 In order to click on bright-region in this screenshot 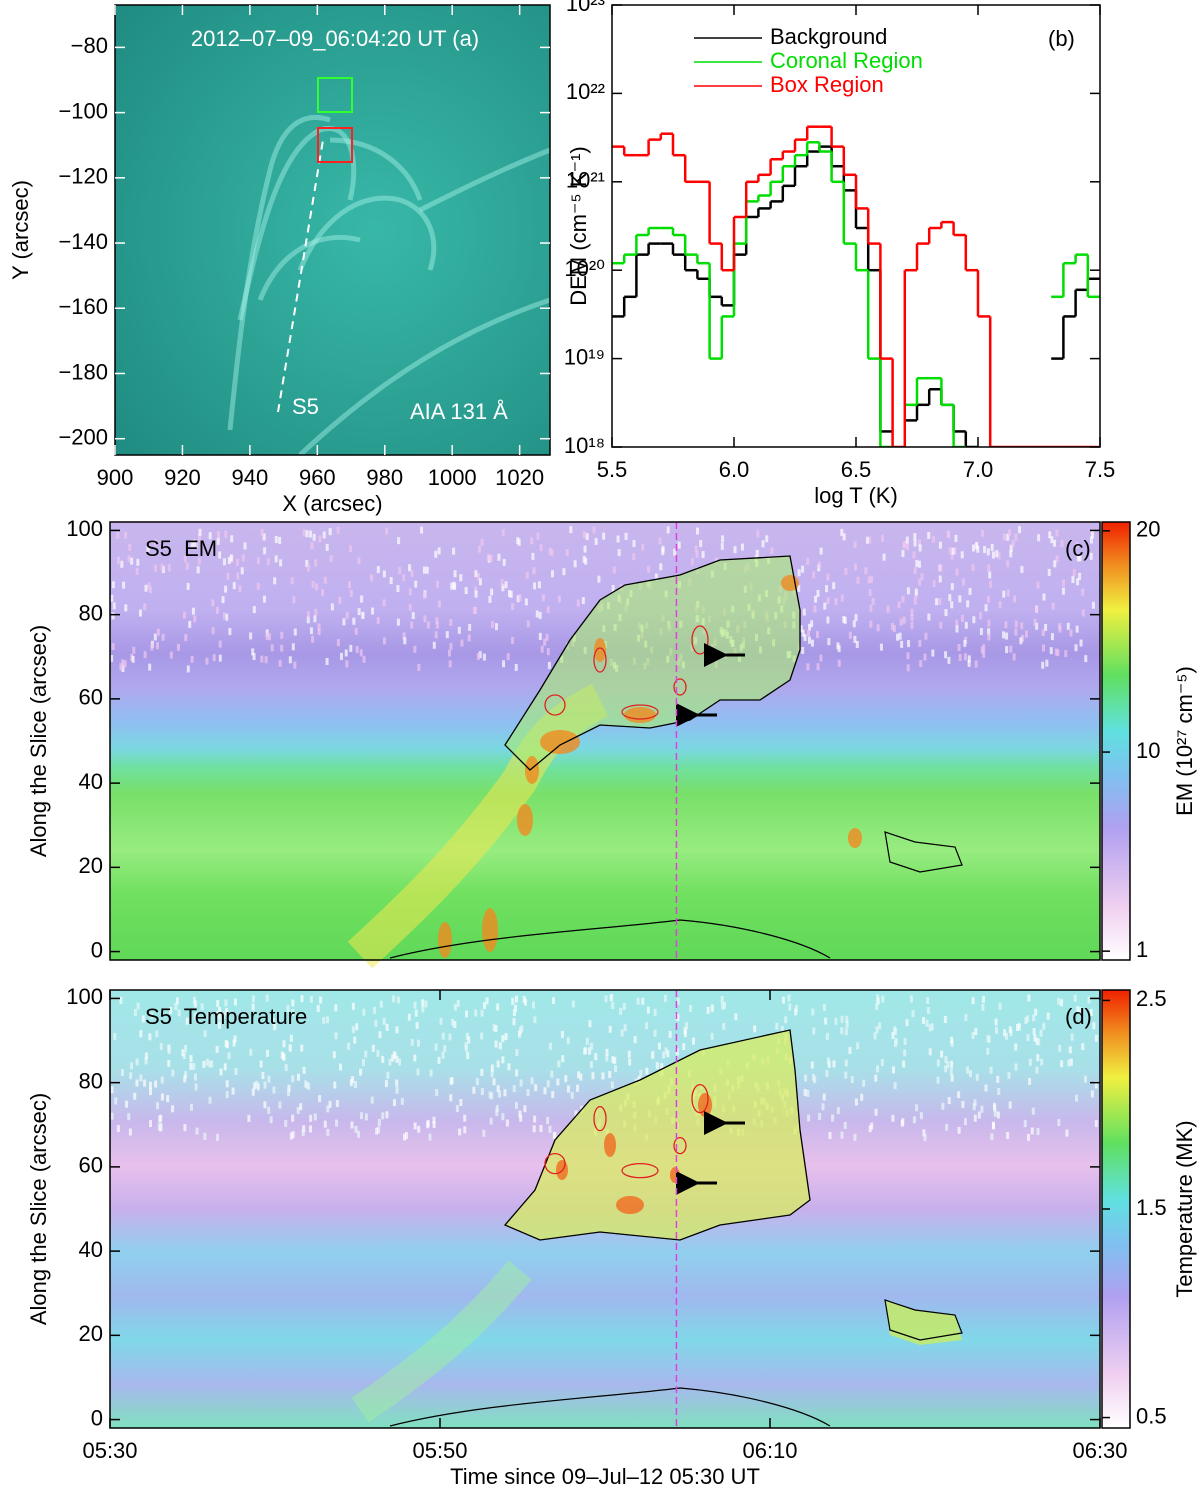, I will do `click(657, 1135)`.